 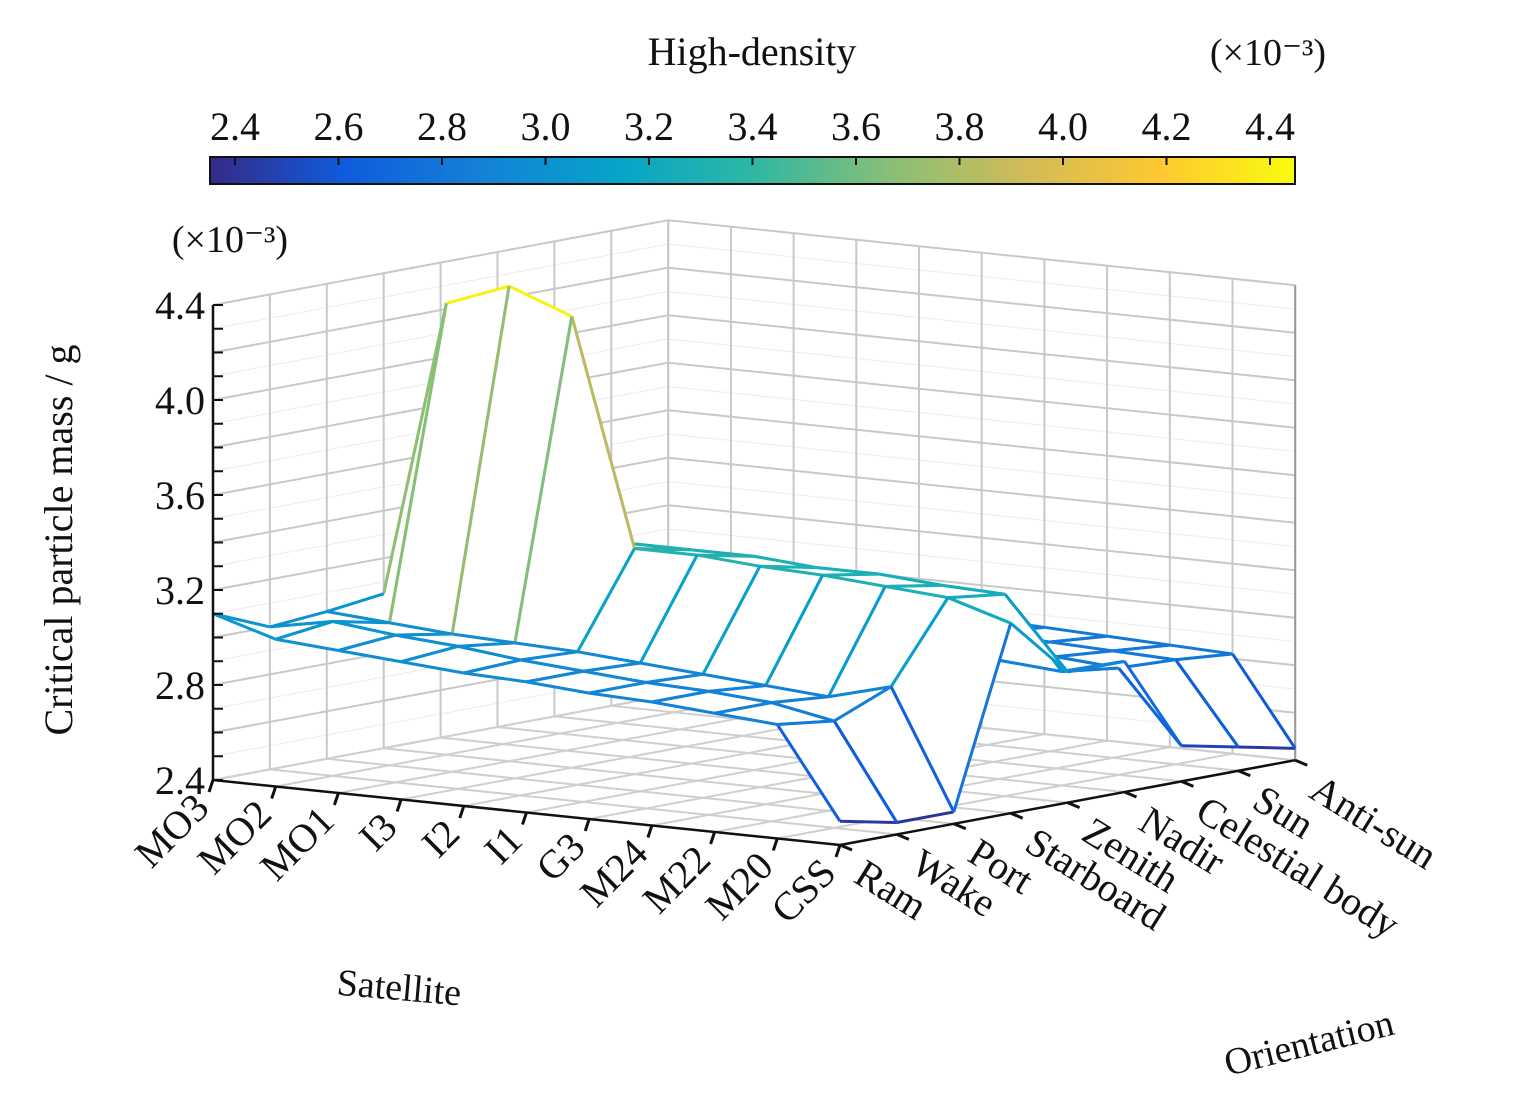 I want to click on colorbar, so click(x=752, y=170).